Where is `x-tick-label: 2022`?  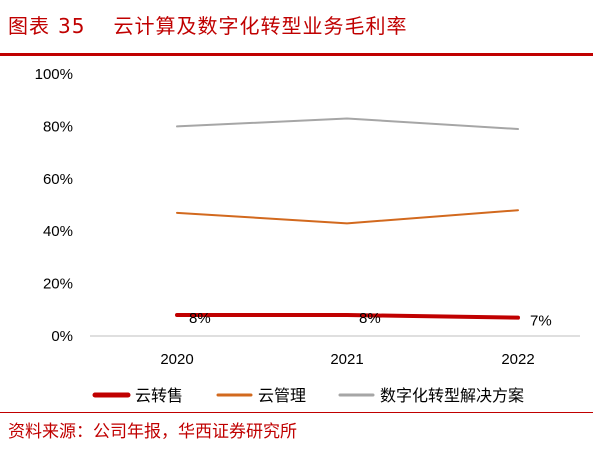
x-tick-label: 2022 is located at coordinates (517, 359).